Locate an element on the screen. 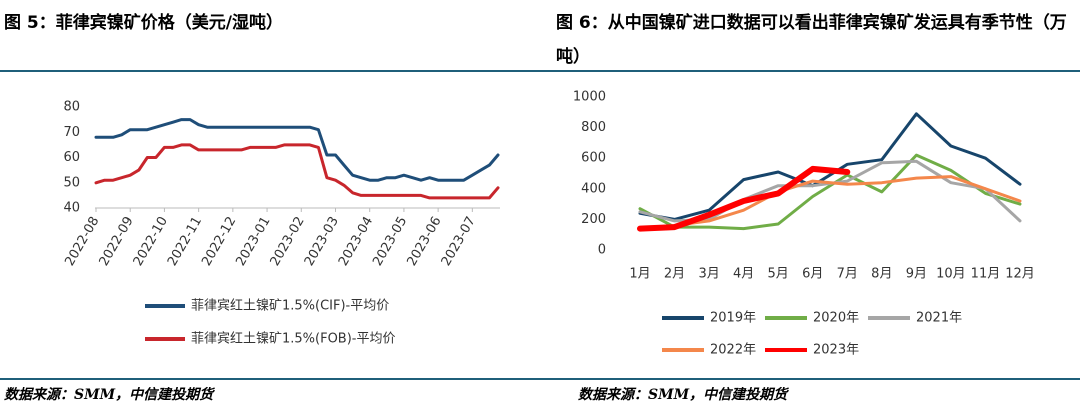 The width and height of the screenshot is (1080, 412). chart-title: 图 5：菲律宾镍矿价格（美元/湿吨） is located at coordinates (143, 23).